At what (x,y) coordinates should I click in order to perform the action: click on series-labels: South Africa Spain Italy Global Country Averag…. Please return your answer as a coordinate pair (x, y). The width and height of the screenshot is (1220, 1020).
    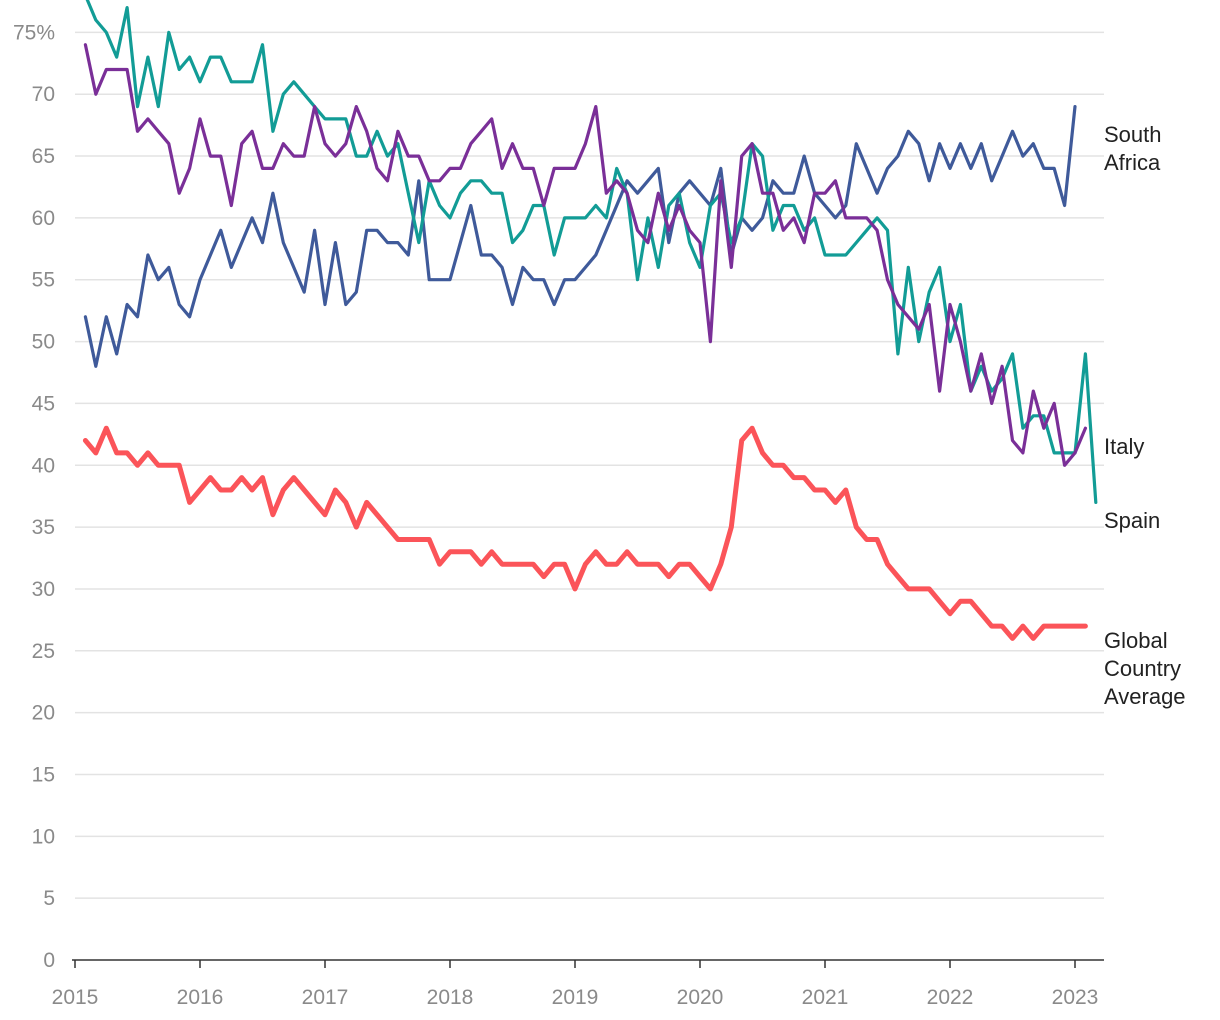
    Looking at the image, I should click on (1145, 415).